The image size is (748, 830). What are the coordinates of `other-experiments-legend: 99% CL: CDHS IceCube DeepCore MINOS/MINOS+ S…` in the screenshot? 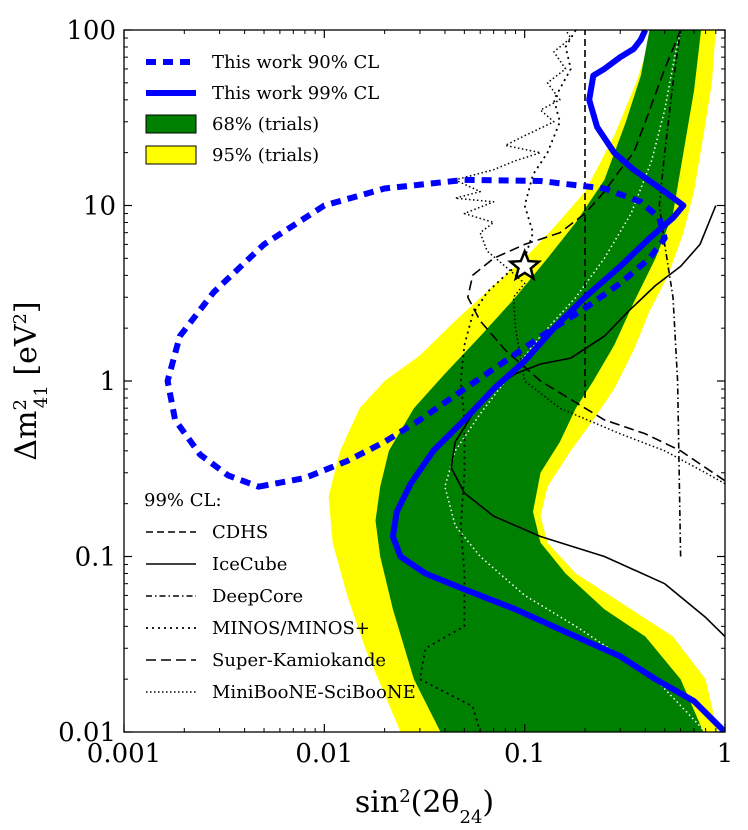 It's located at (280, 596).